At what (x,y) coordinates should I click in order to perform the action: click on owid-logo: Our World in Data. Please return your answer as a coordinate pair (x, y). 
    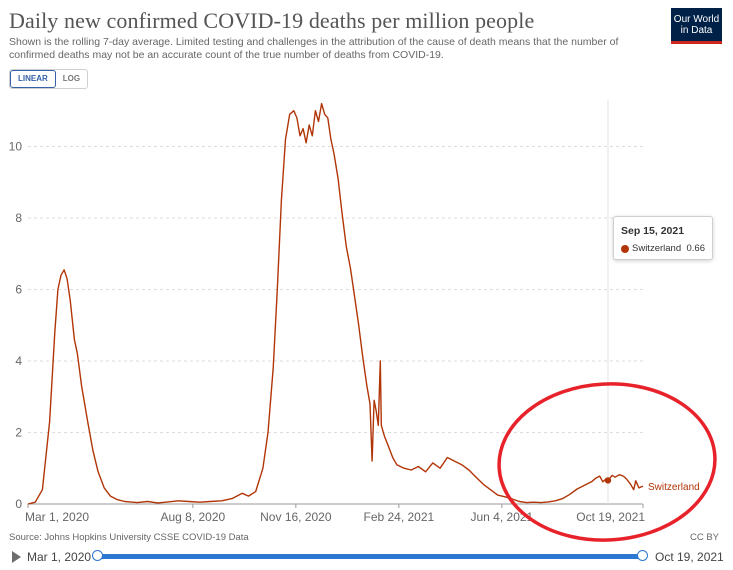
    Looking at the image, I should click on (696, 26).